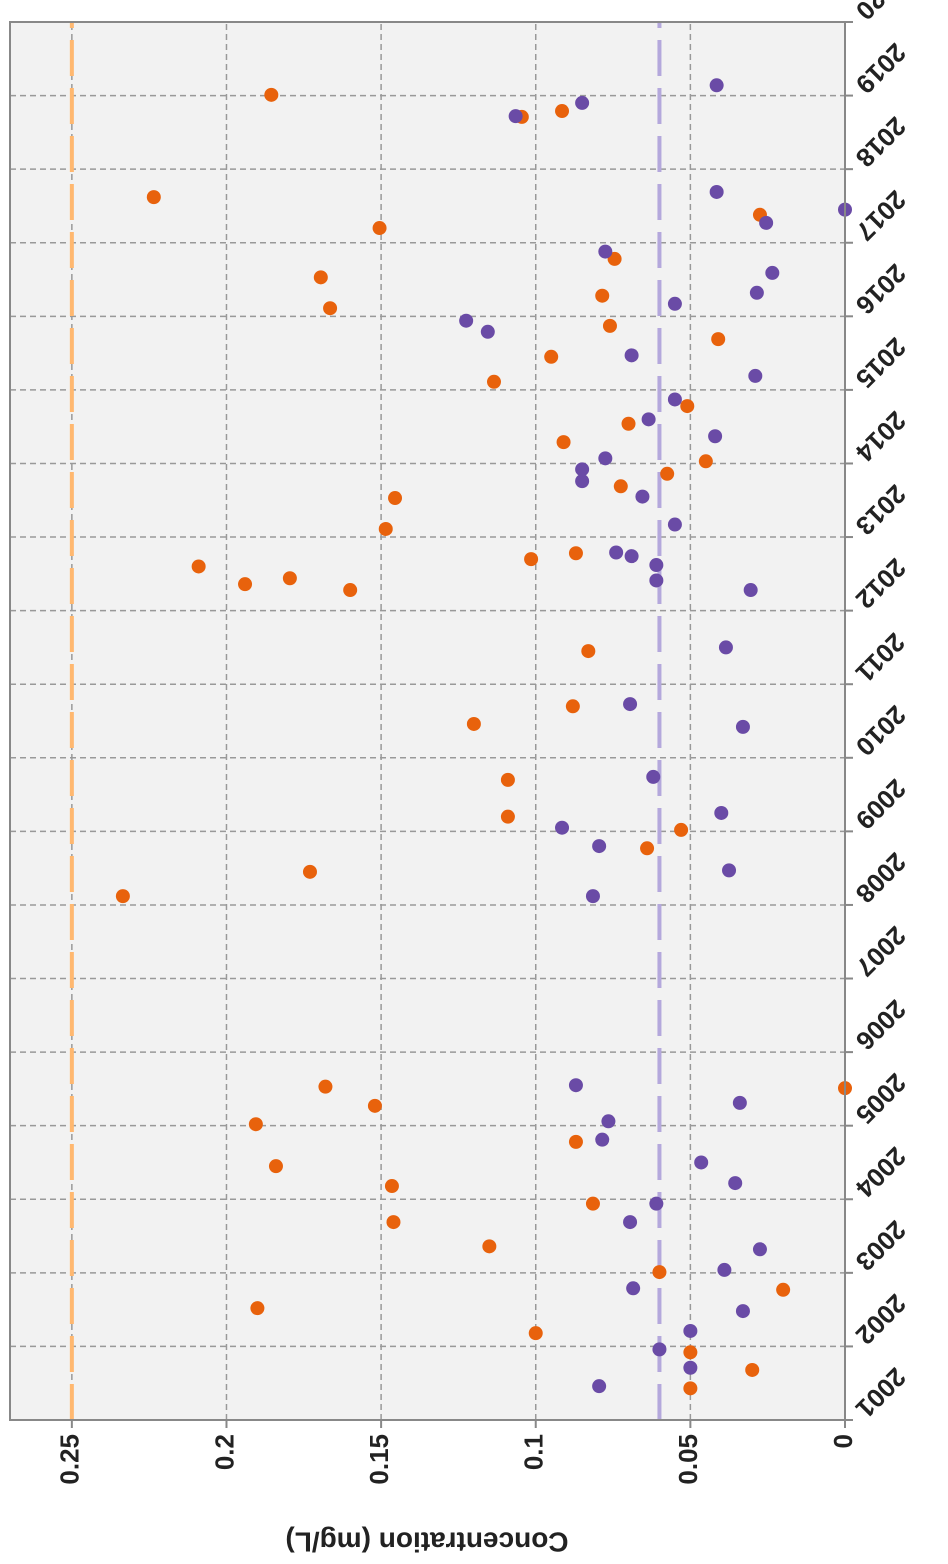 This screenshot has height=1564, width=948. Describe the element at coordinates (379, 1459) in the screenshot. I see `y-tick-label: 0.15` at that location.